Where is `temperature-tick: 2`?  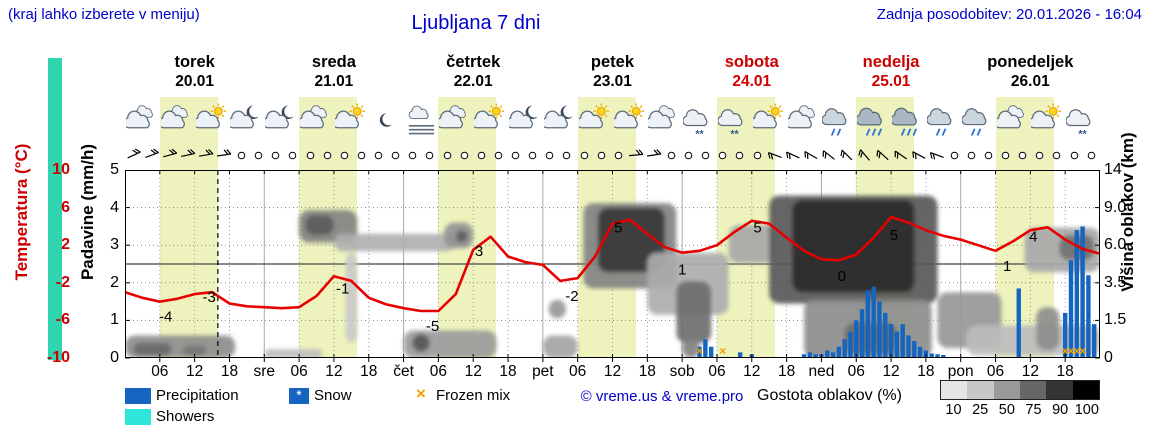
temperature-tick: 2 is located at coordinates (65, 245).